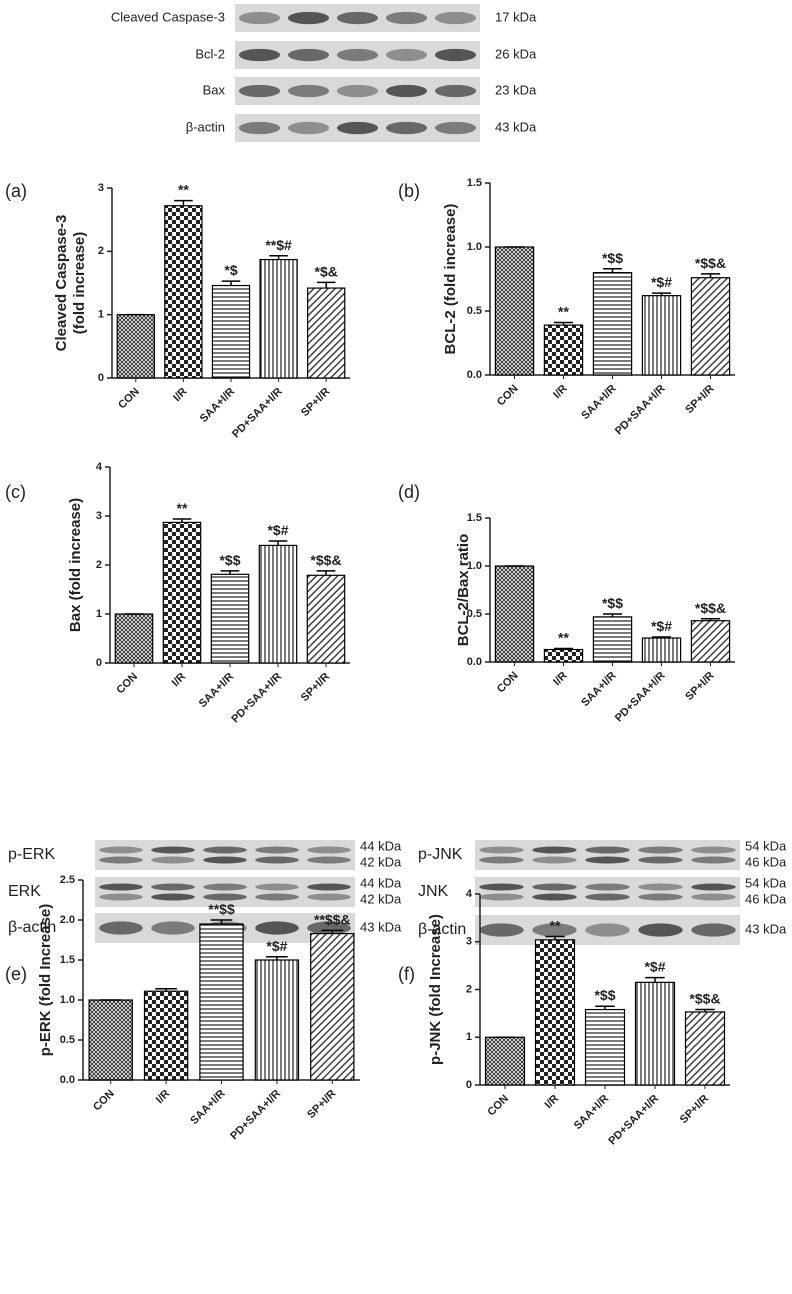 This screenshot has width=792, height=1294. I want to click on kda-label: 43 kDa, so click(766, 928).